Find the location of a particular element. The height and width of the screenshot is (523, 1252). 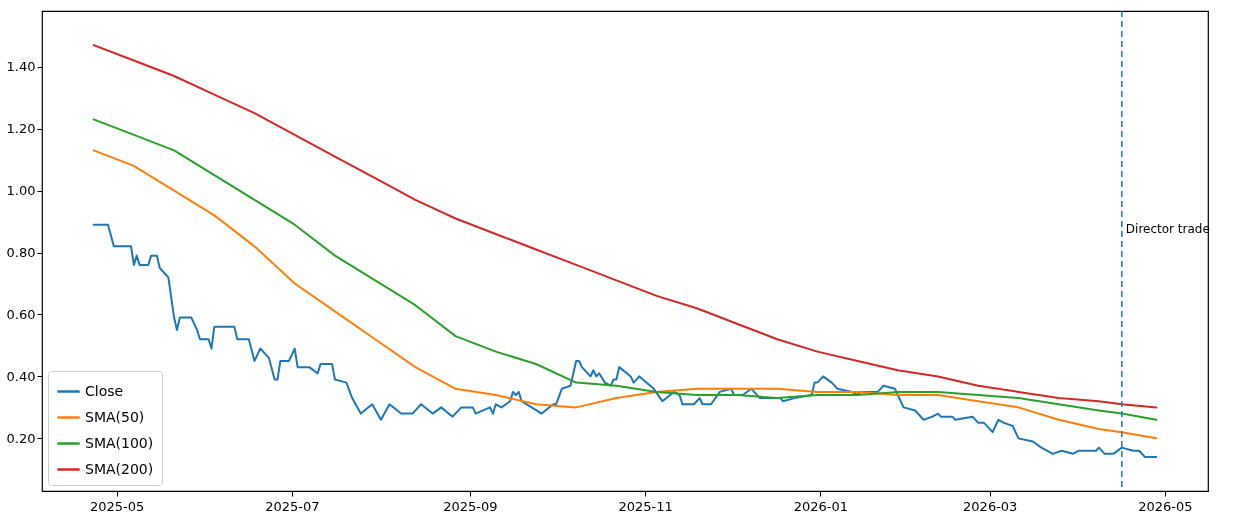

x-tick-label: 2025-07 is located at coordinates (292, 506).